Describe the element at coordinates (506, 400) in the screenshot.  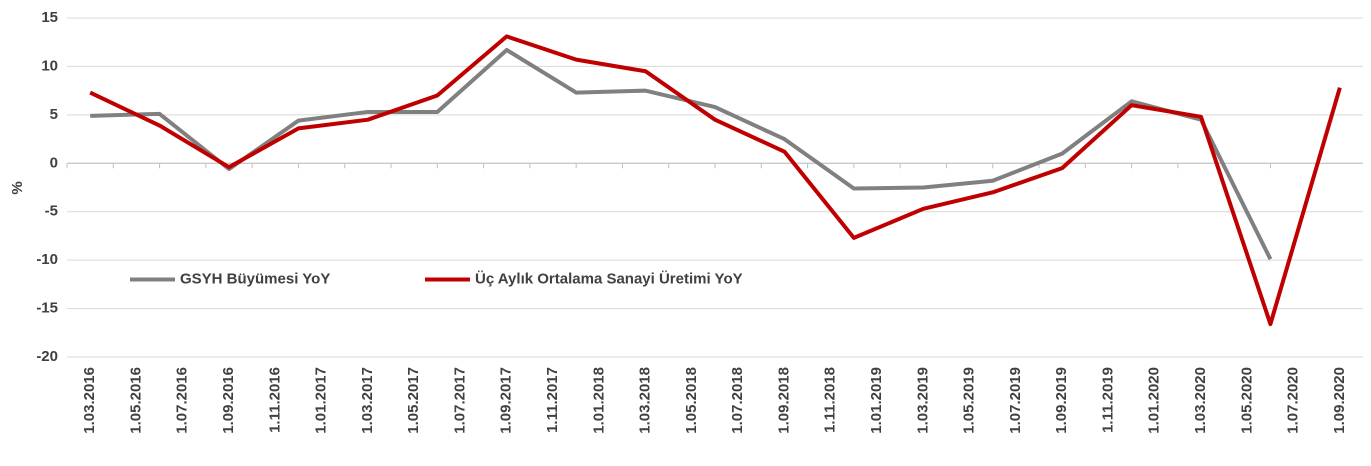
I see `x-tick-label: 1.09.2017` at that location.